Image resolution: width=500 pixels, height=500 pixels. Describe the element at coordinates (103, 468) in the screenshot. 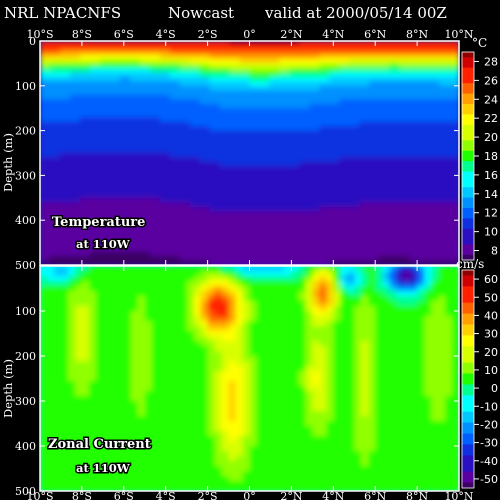

I see `zonal-subtitle: at 110W` at that location.